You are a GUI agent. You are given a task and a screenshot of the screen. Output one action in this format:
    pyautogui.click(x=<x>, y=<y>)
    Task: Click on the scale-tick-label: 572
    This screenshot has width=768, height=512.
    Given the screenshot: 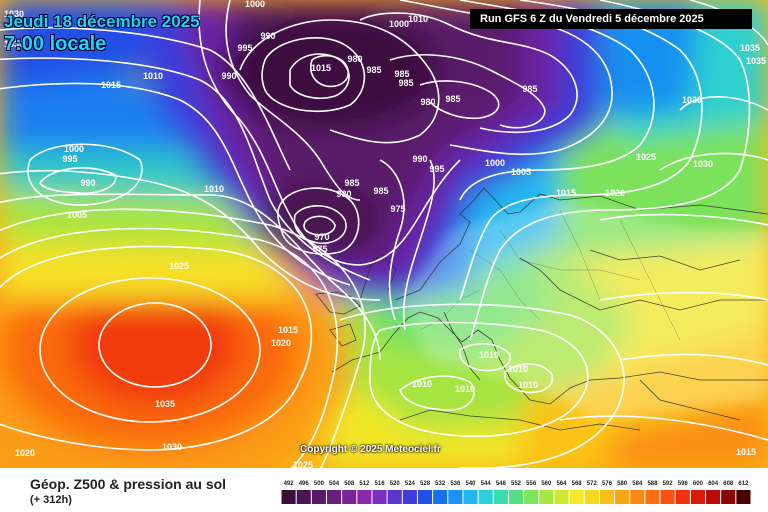 What is the action you would take?
    pyautogui.click(x=592, y=484)
    